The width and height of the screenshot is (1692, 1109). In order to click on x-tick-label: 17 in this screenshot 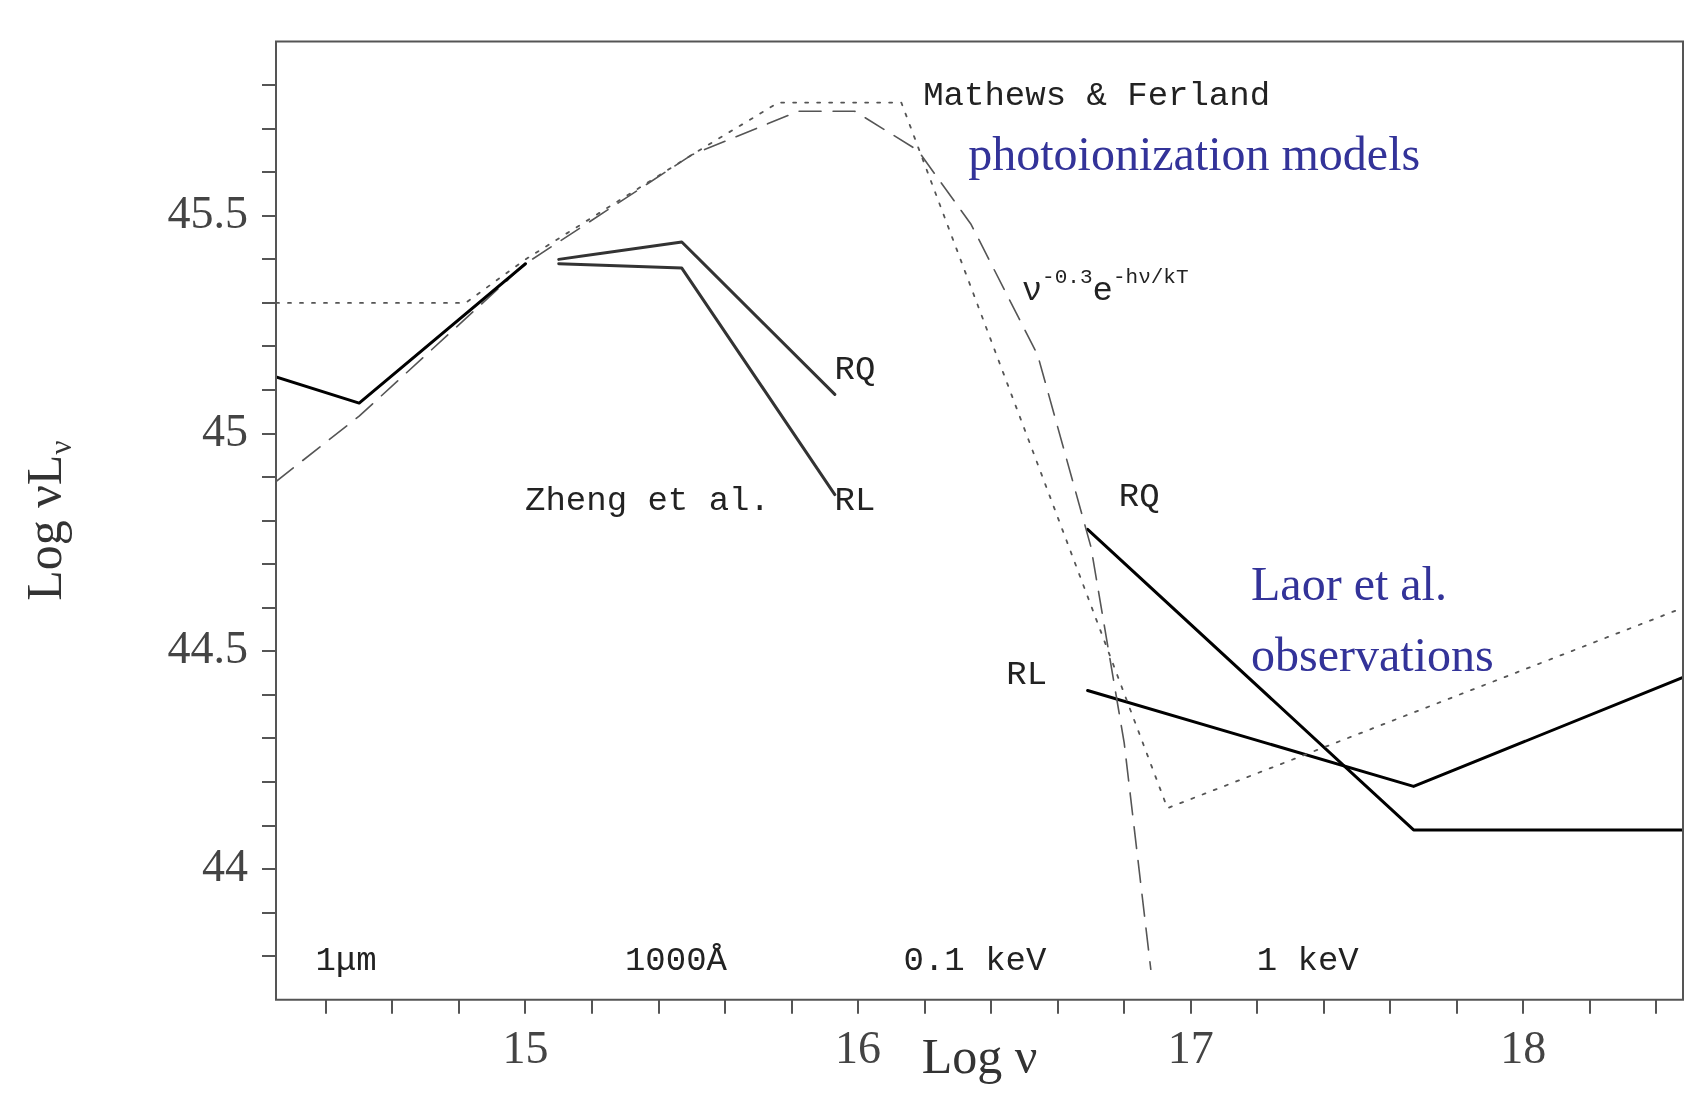, I will do `click(1190, 1048)`.